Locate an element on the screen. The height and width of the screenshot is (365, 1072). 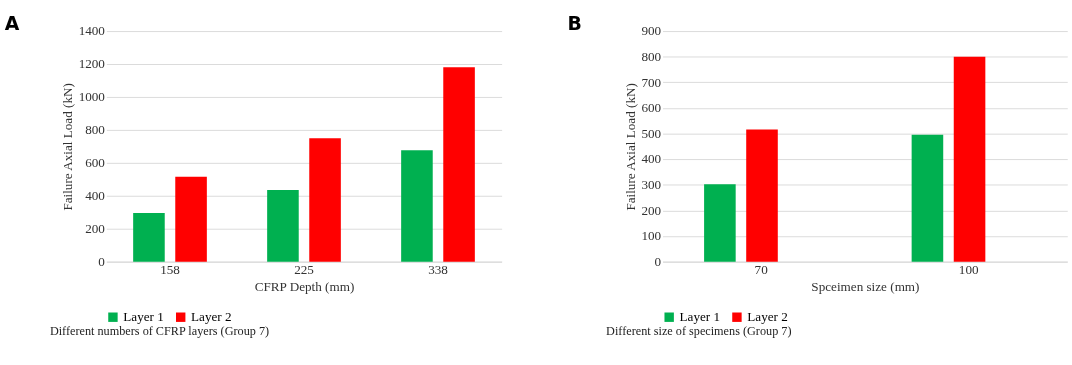
y-tick-label: 700 is located at coordinates (651, 82).